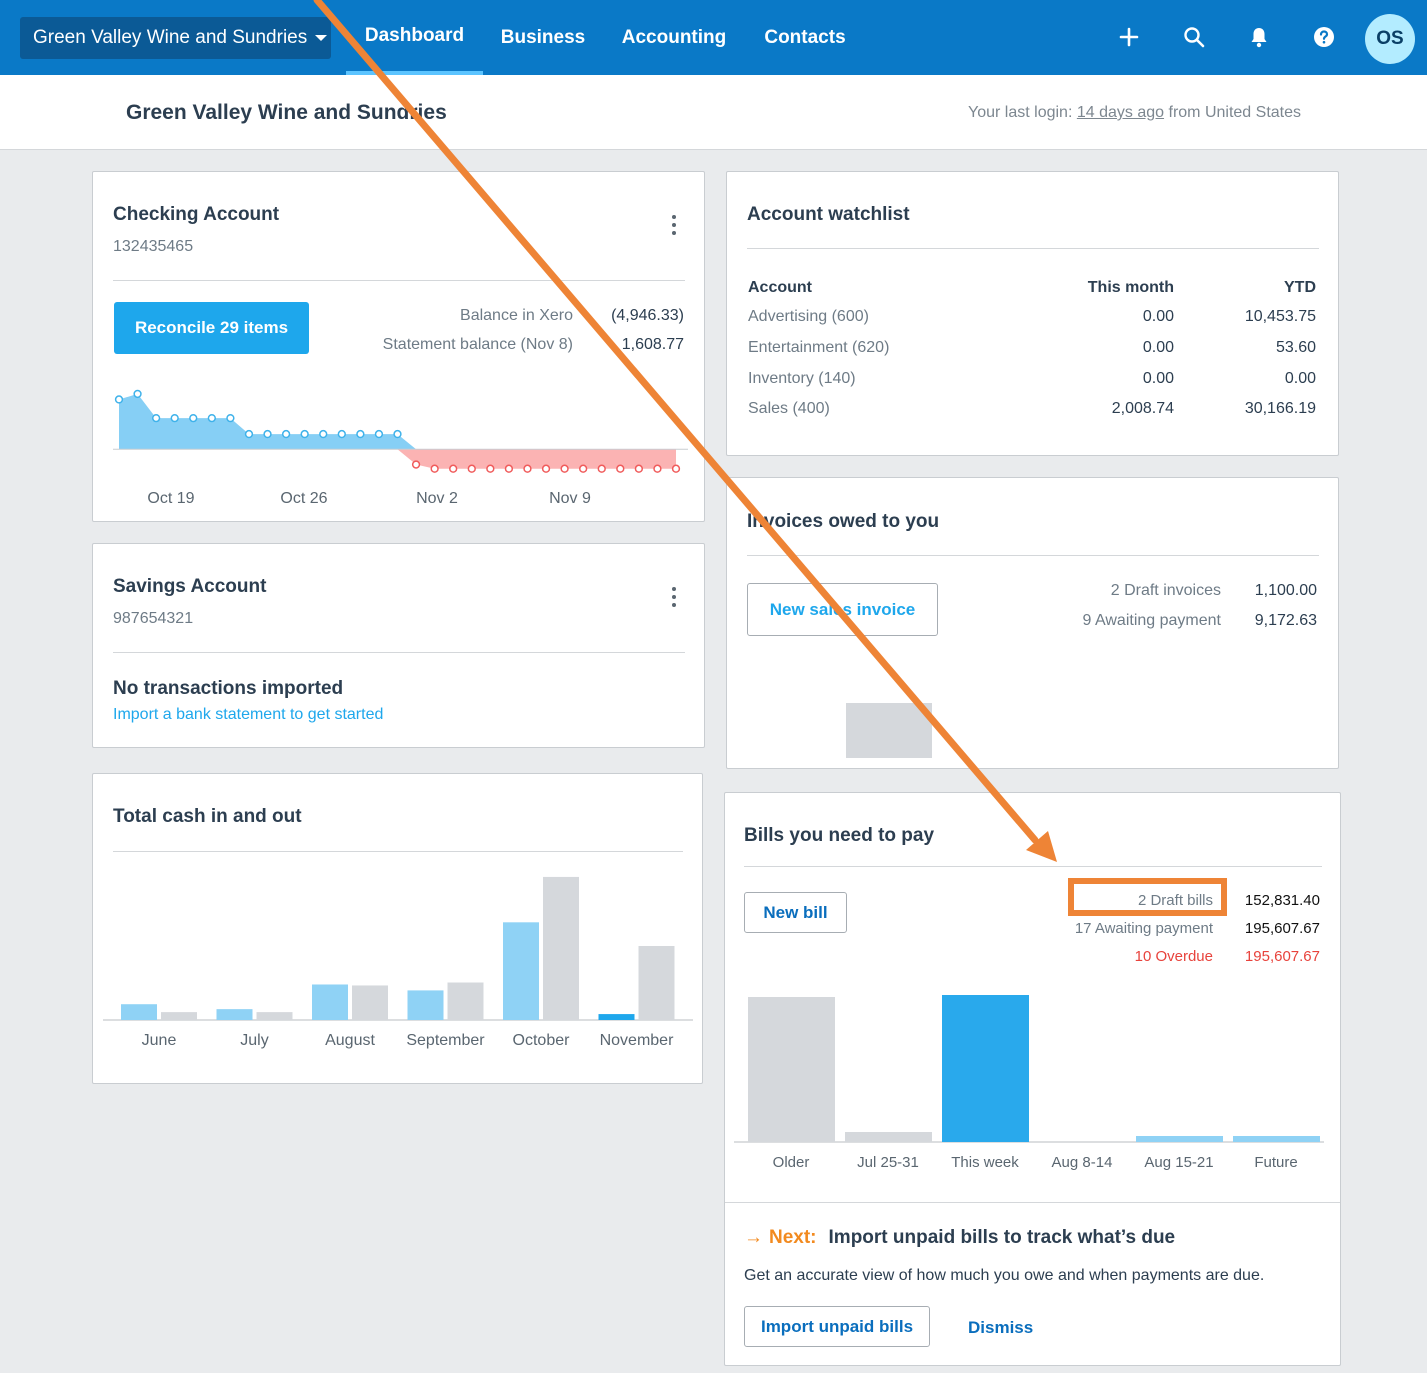 The height and width of the screenshot is (1373, 1427). What do you see at coordinates (1282, 928) in the screenshot?
I see `awaiting-bills-value: 195,607.67` at bounding box center [1282, 928].